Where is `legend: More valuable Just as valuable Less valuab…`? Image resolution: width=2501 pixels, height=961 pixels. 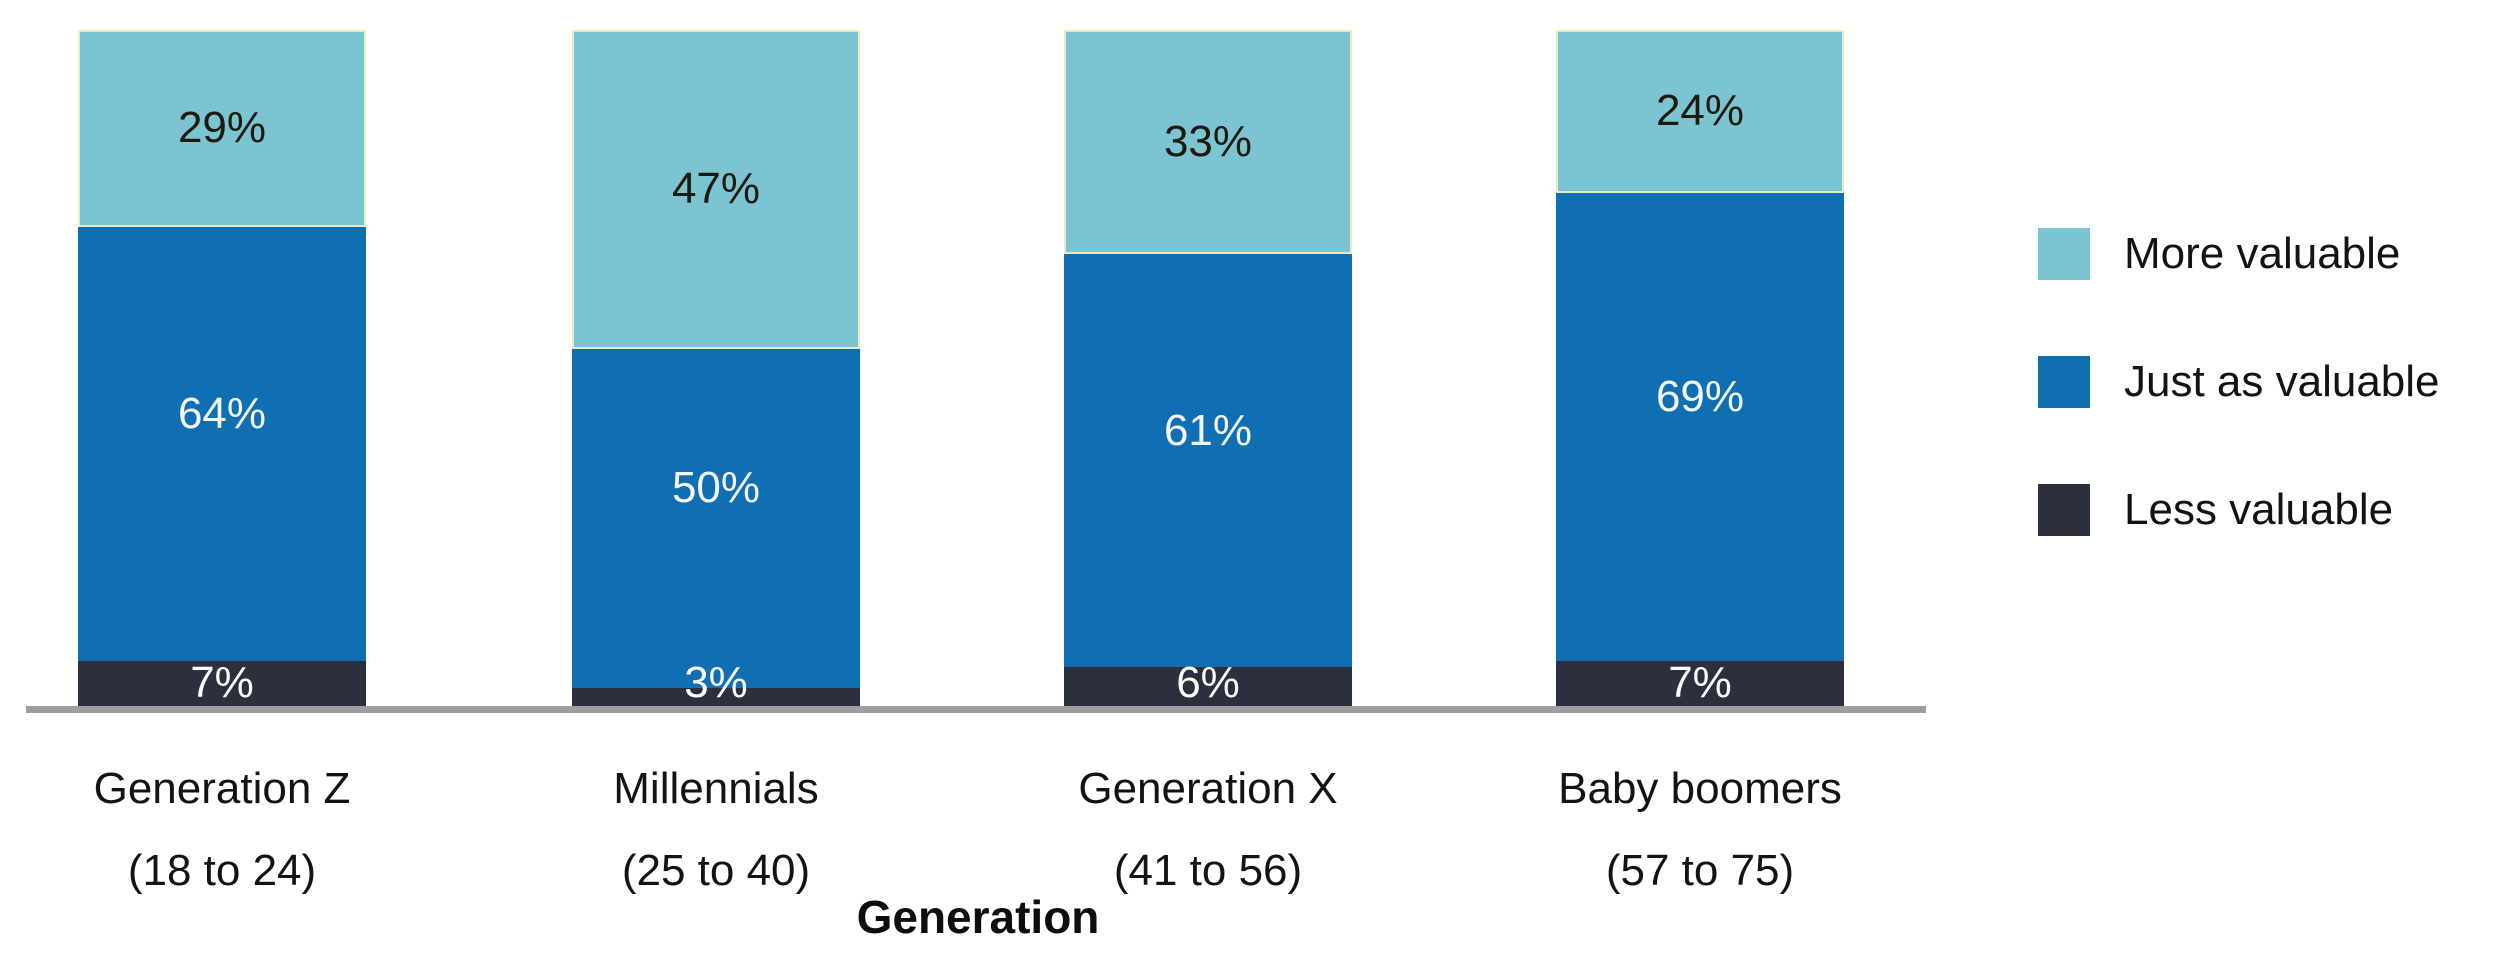
legend: More valuable Just as valuable Less valuab… is located at coordinates (2239, 420).